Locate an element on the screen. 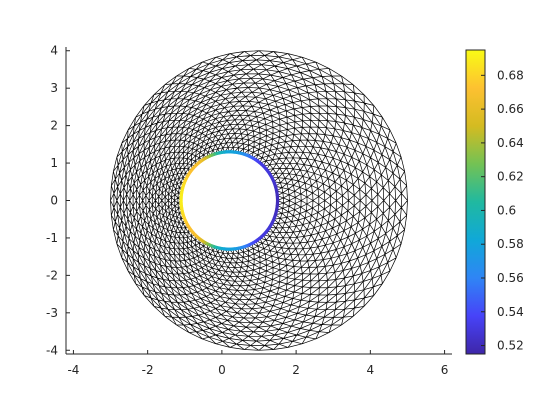 Image resolution: width=560 pixels, height=420 pixels. y-tick-label: 4 is located at coordinates (54, 51).